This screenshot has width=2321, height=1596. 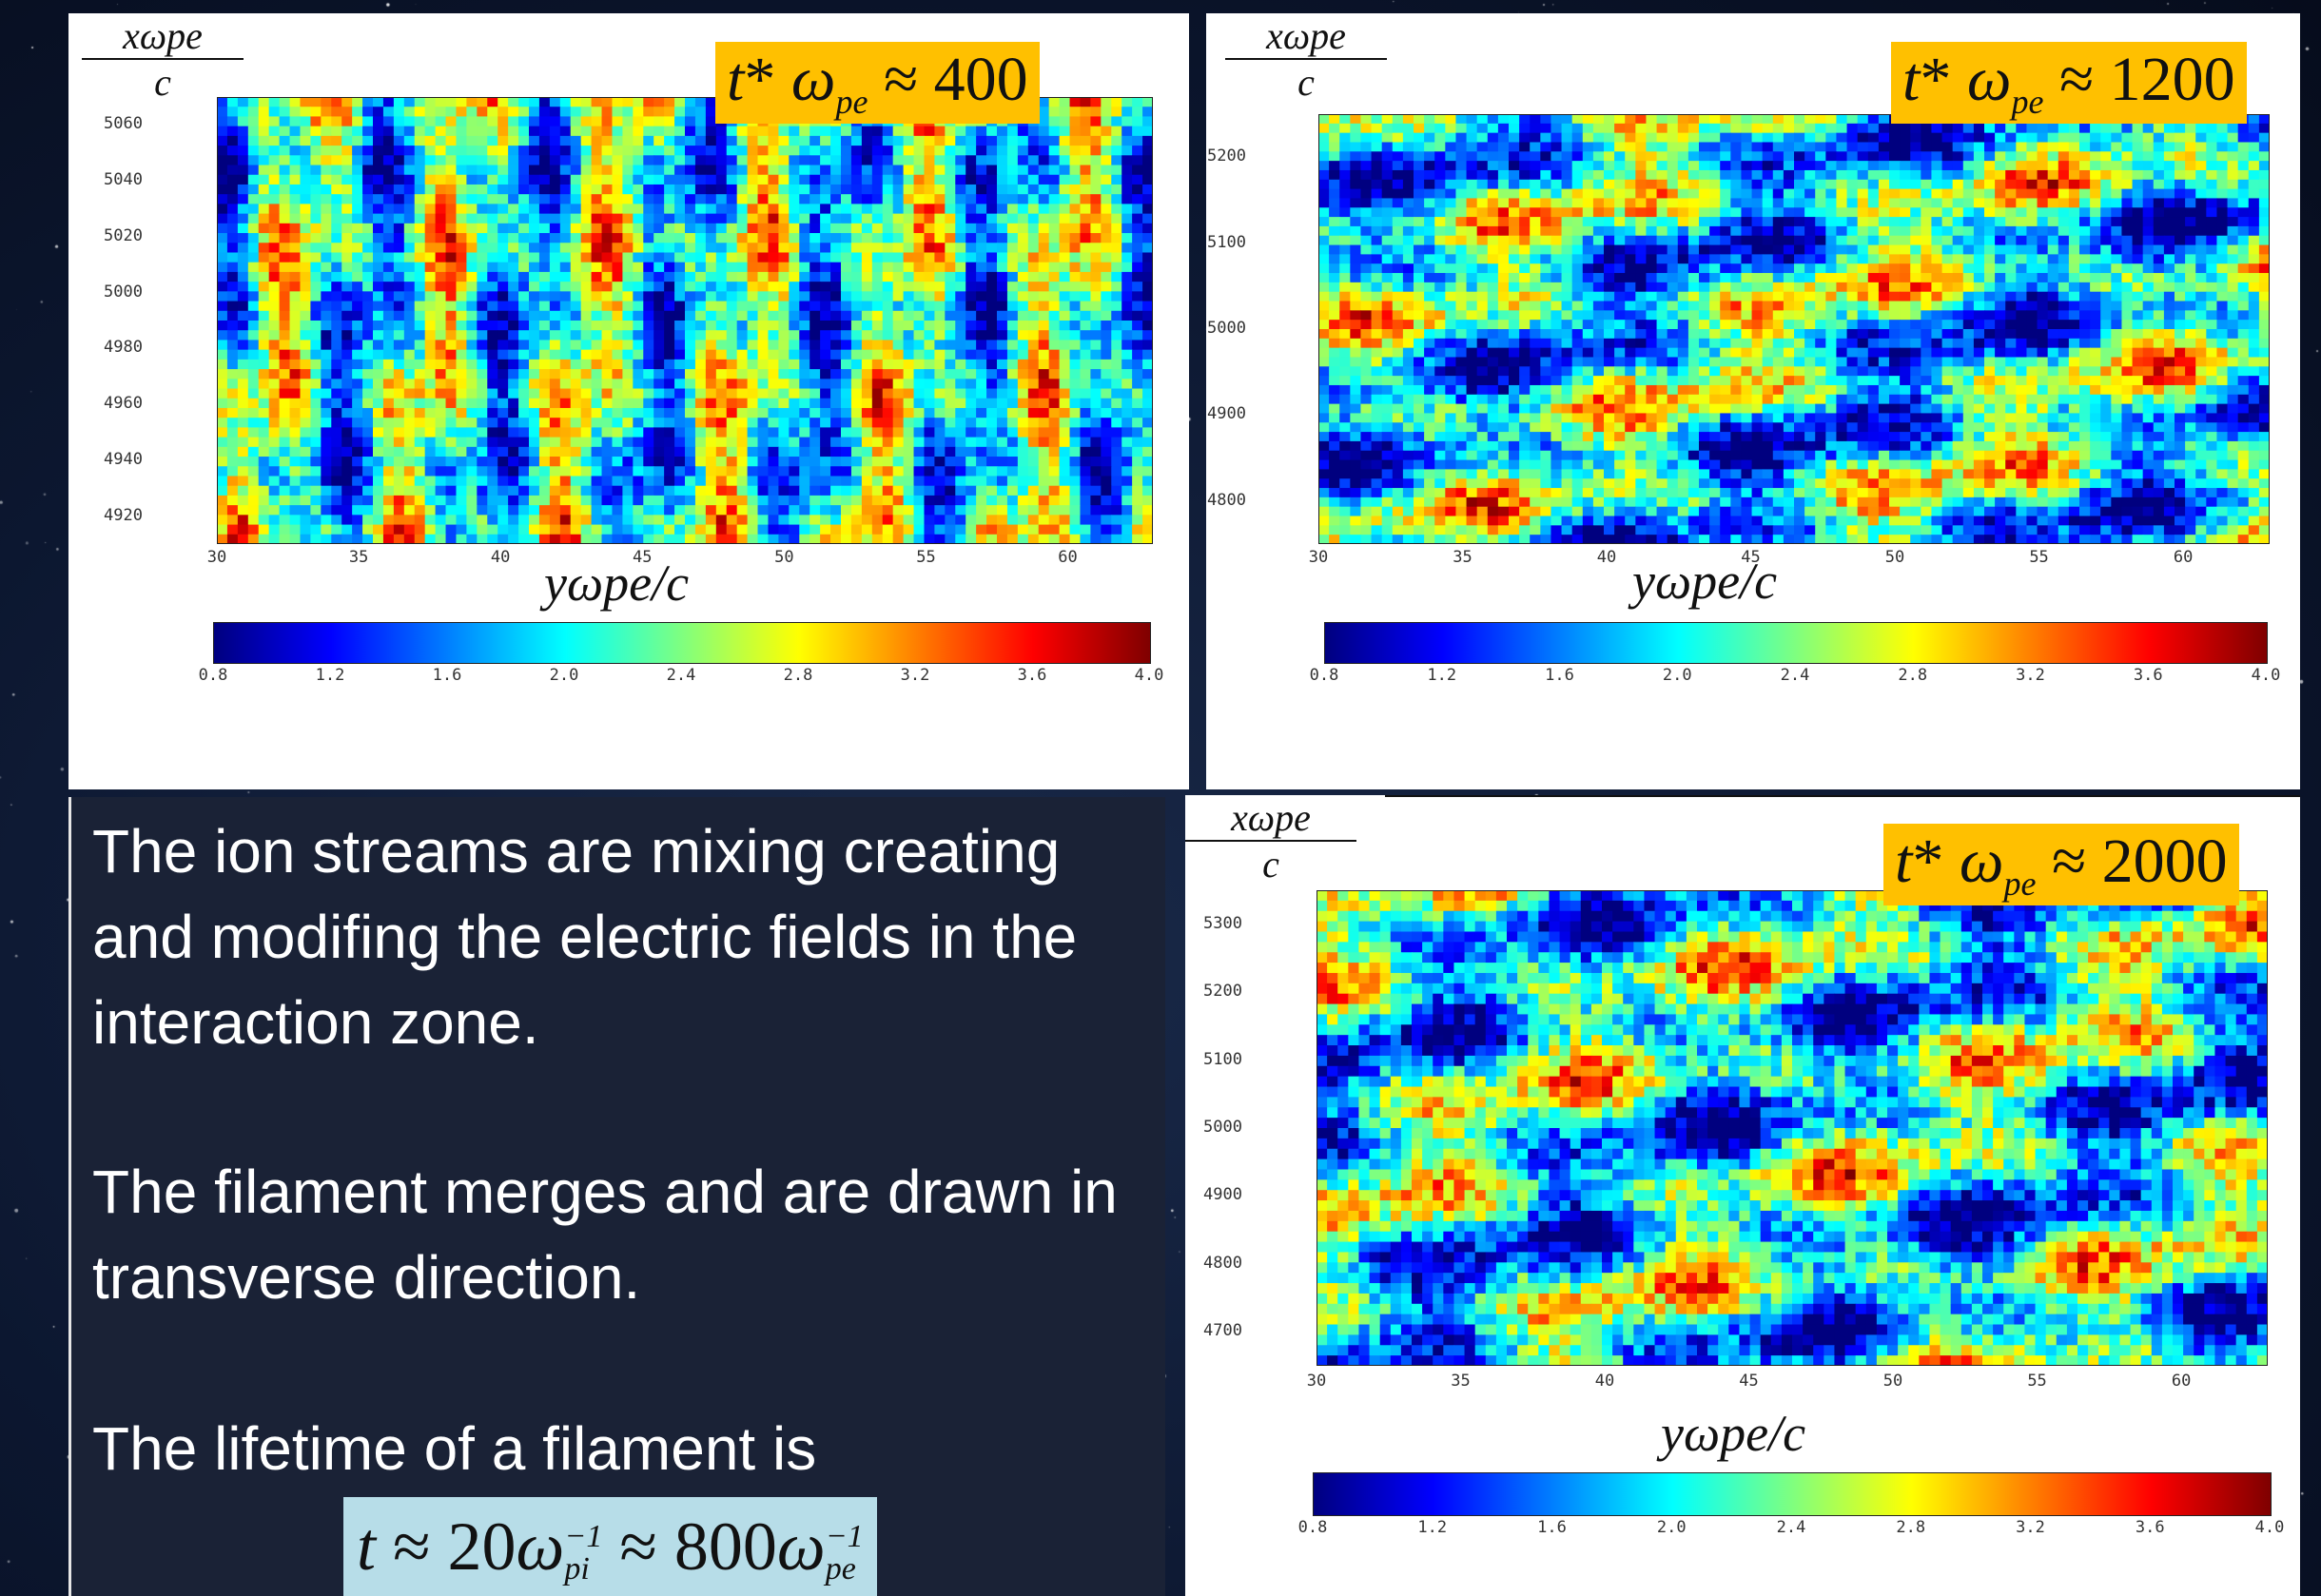 I want to click on paragraph-lifetime: The lifetime of a filament is, so click(x=455, y=1448).